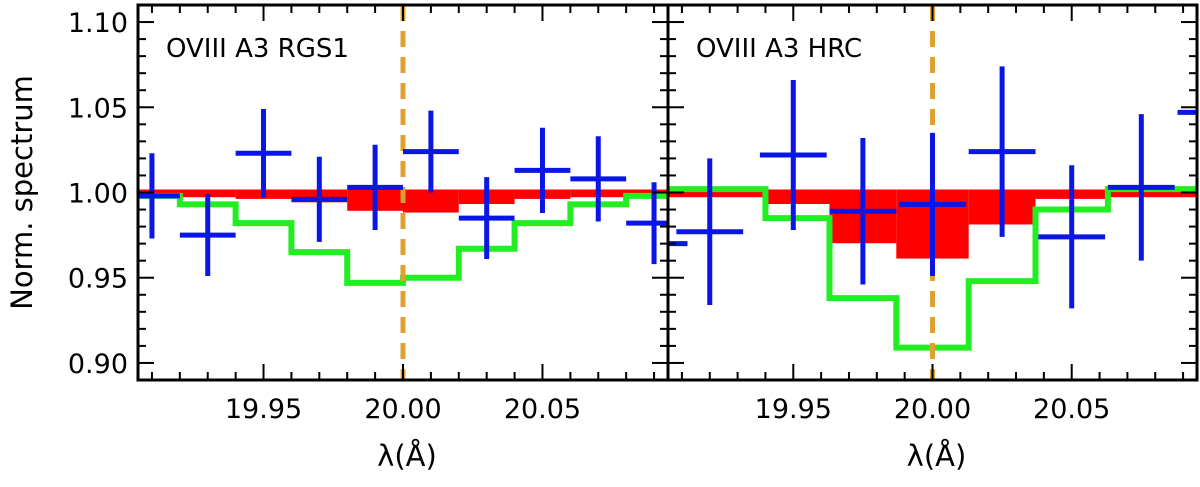 The image size is (1200, 487). What do you see at coordinates (22, 192) in the screenshot?
I see `rgs1-y-axis-title: Norm. spectrum` at bounding box center [22, 192].